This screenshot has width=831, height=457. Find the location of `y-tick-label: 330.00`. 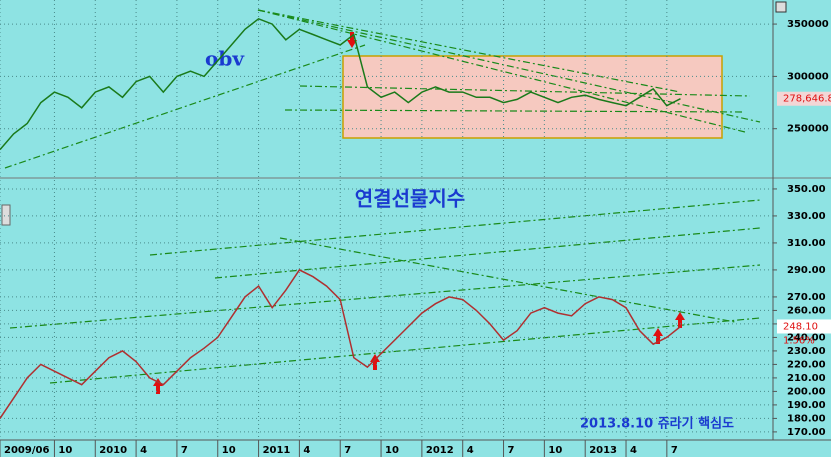

y-tick-label: 330.00 is located at coordinates (806, 216).